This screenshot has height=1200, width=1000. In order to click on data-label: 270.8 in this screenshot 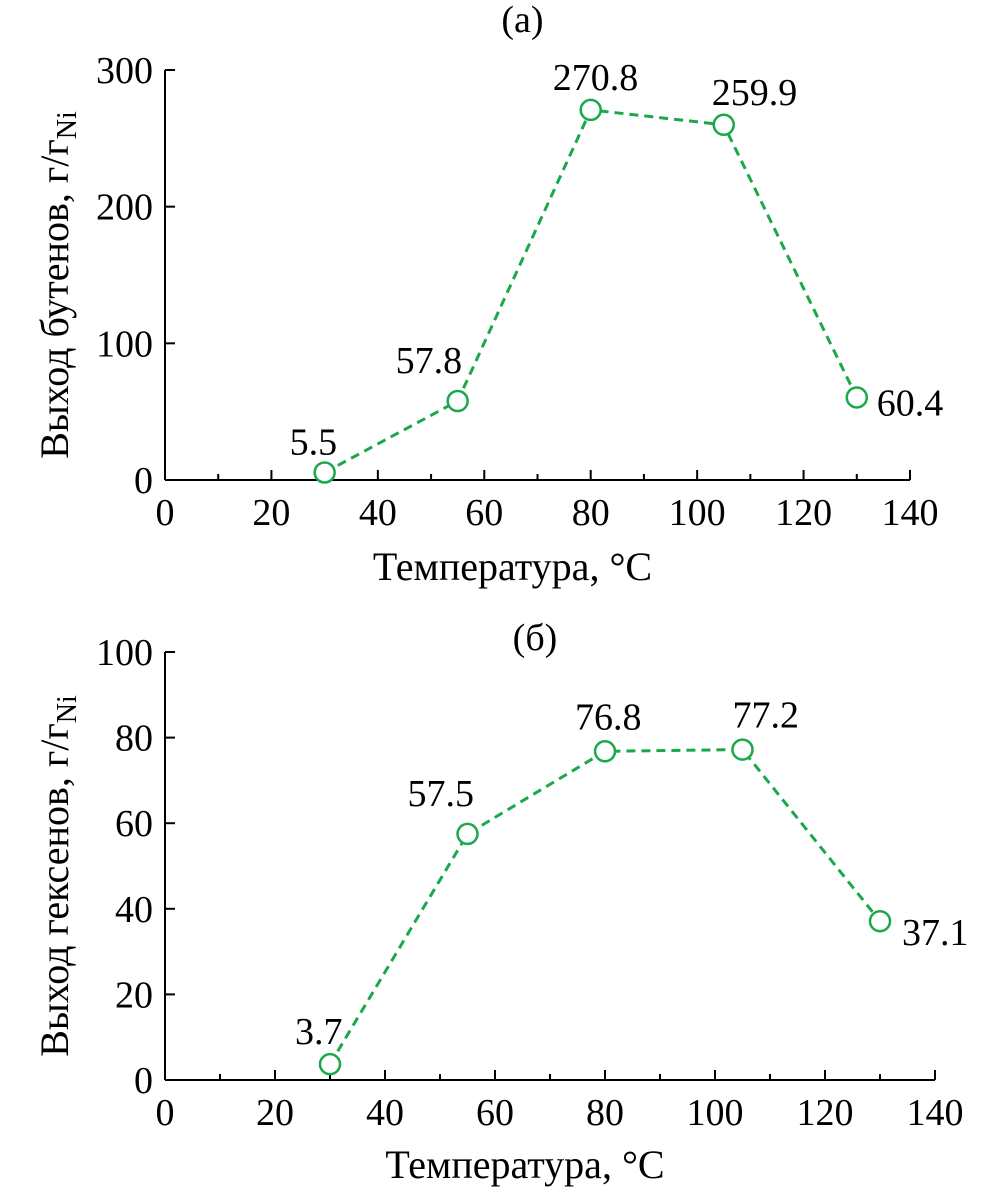, I will do `click(596, 78)`.